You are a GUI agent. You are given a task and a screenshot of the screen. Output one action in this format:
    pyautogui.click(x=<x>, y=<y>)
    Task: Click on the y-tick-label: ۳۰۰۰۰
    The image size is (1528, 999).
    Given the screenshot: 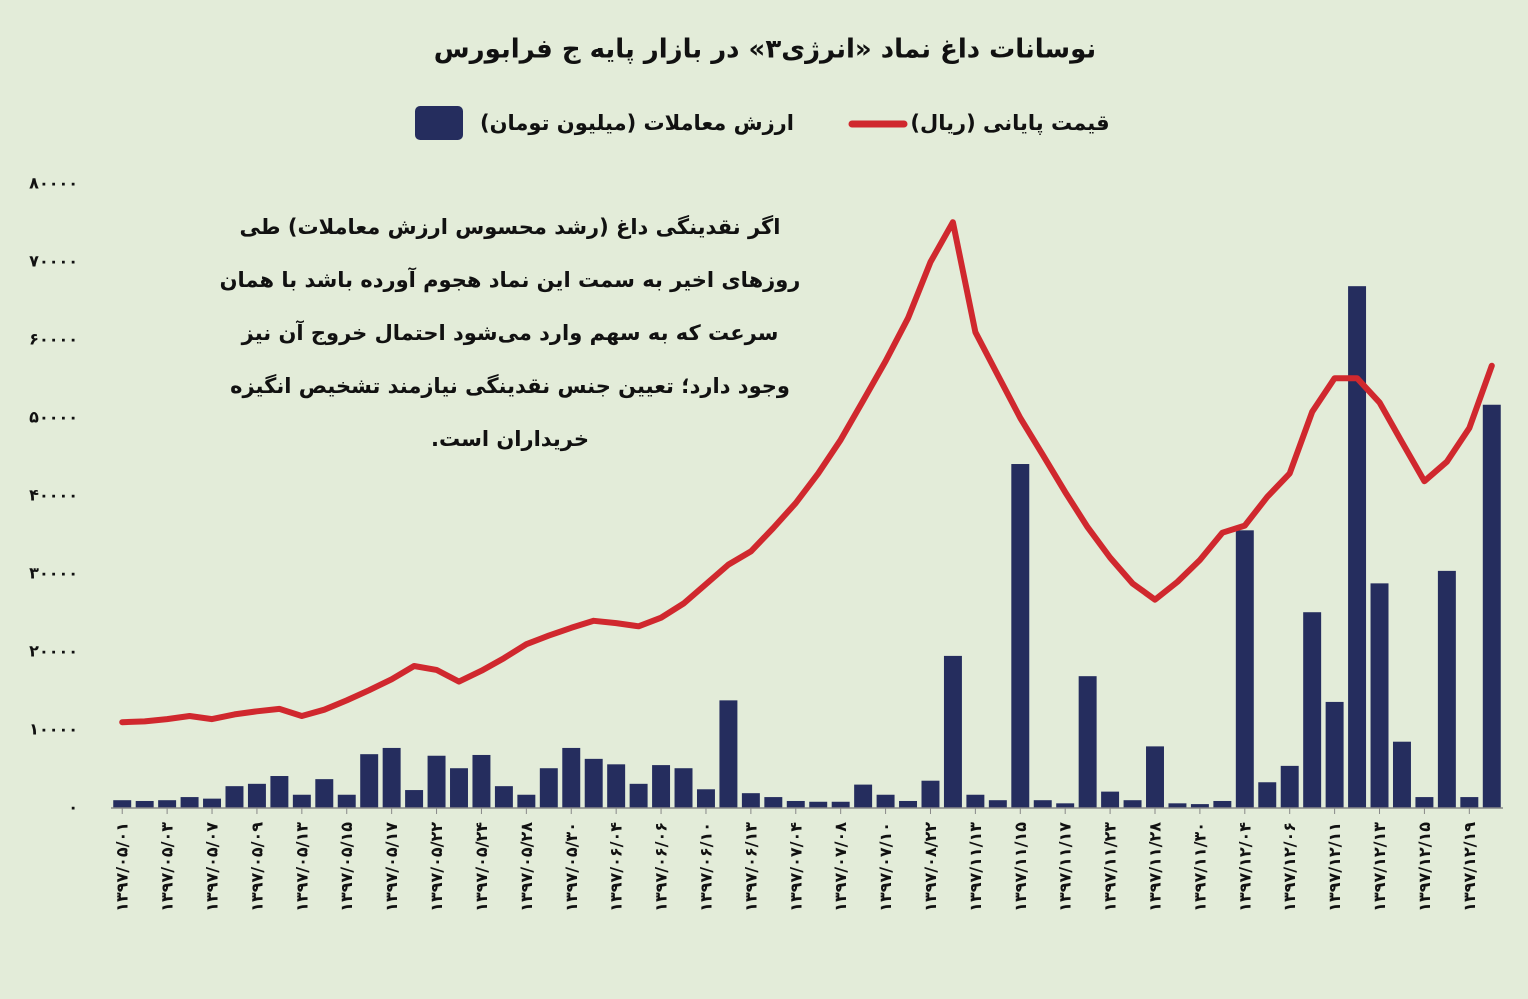 What is the action you would take?
    pyautogui.click(x=53, y=573)
    